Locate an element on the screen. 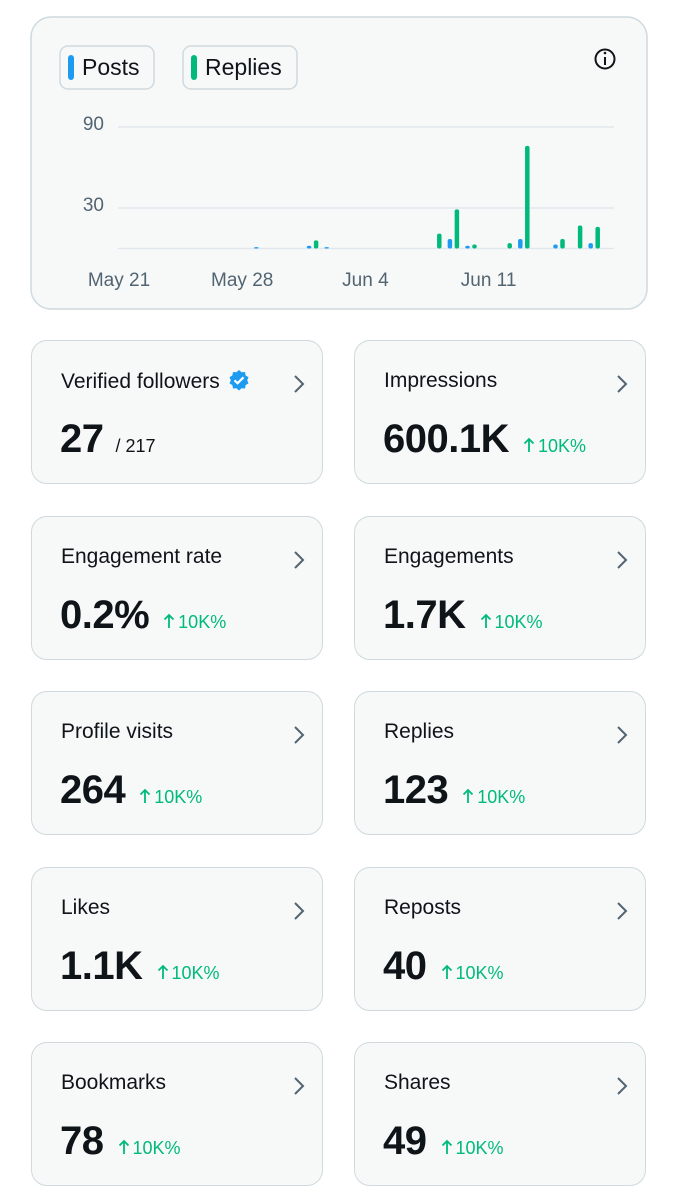 The image size is (678, 1200). metric-value: 0.2% 10K% is located at coordinates (143, 615).